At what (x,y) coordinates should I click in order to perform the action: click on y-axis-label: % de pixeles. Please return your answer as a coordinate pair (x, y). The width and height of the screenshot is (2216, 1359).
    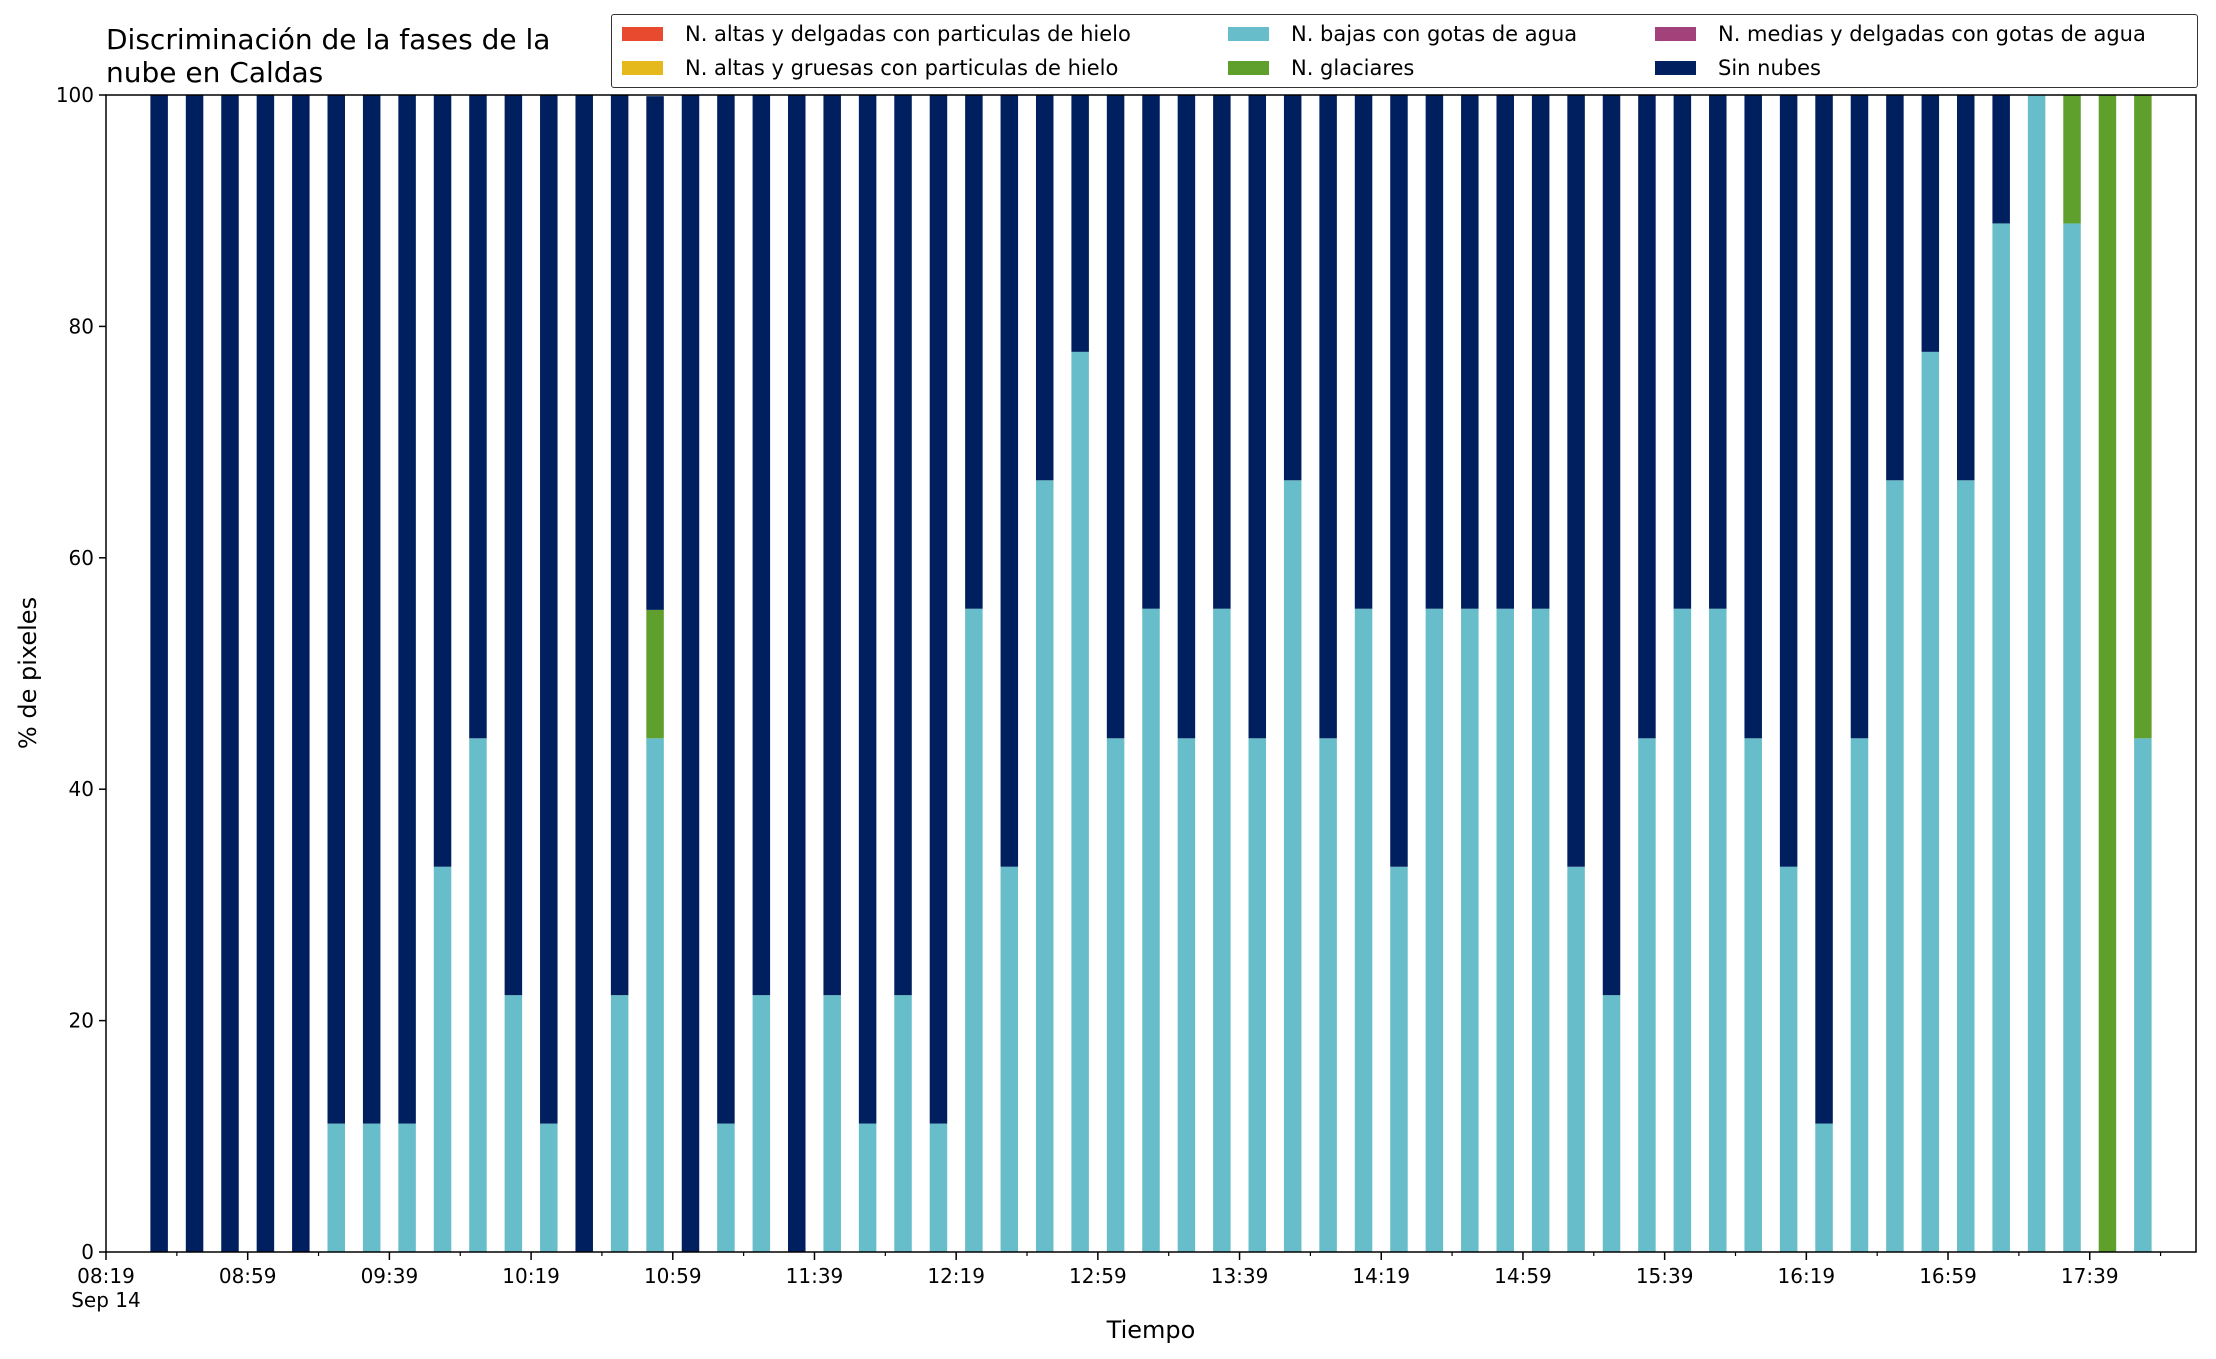
    Looking at the image, I should click on (28, 673).